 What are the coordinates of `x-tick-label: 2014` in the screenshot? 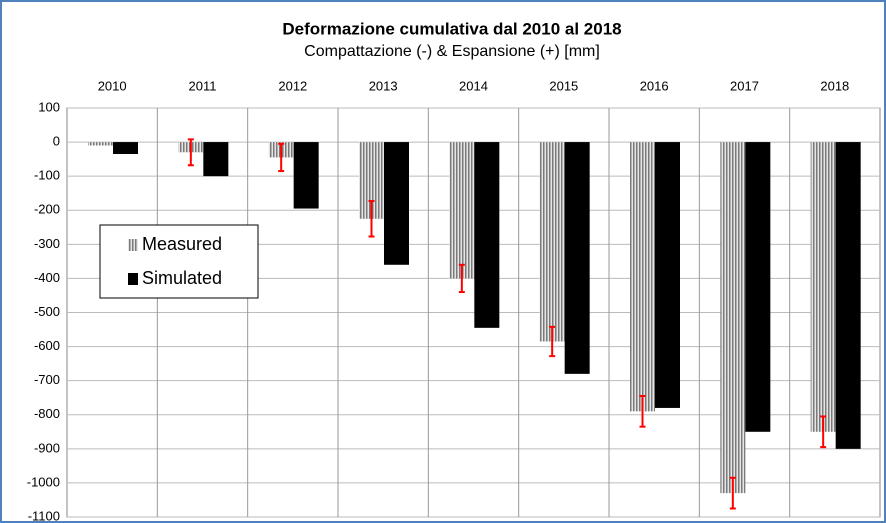 It's located at (473, 85).